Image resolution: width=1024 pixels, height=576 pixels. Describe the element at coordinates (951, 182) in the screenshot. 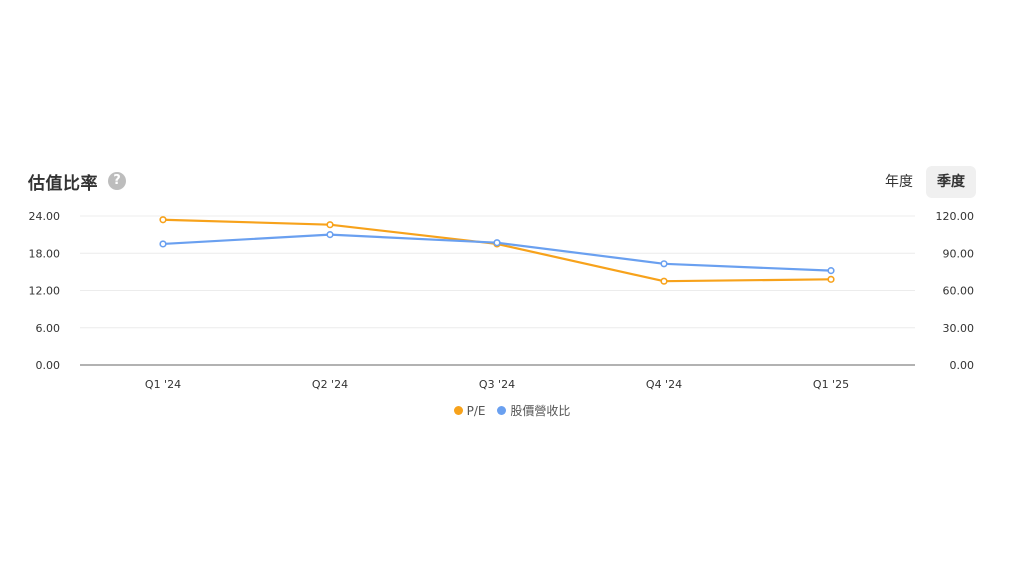

I see `toggle-quarterly: 季度` at that location.